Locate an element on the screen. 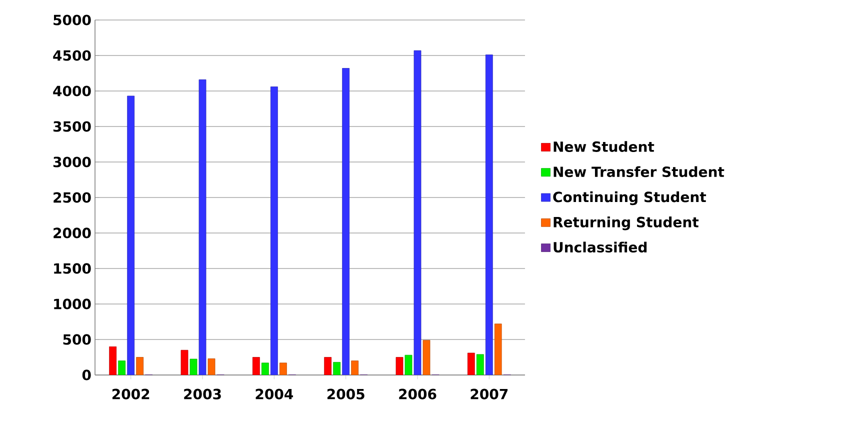 This screenshot has width=855, height=427. y-tick-label: 4500 is located at coordinates (72, 55).